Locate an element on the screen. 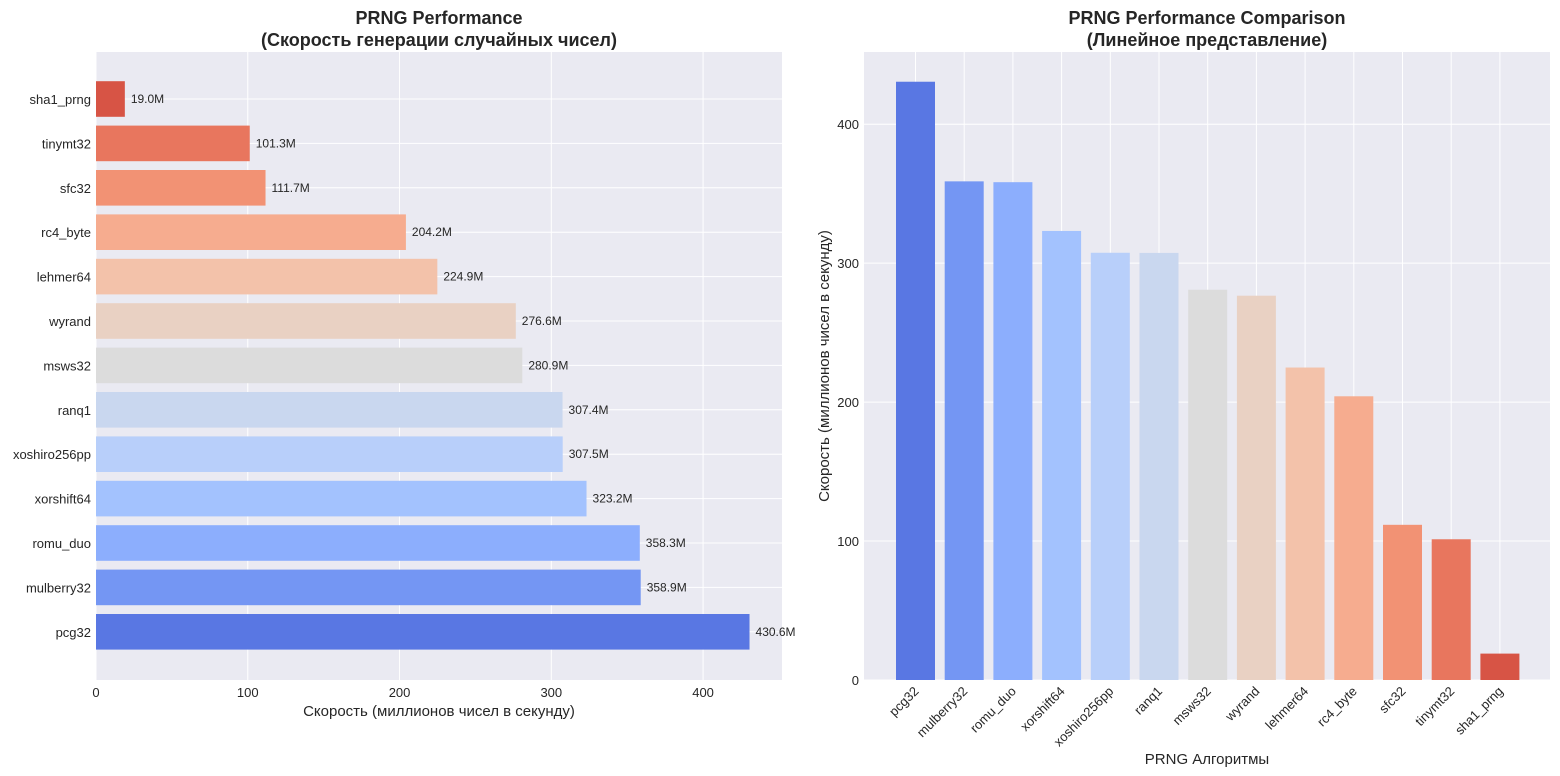 The image size is (1560, 776). left-value-label-mulberry32: 358.9M is located at coordinates (667, 587).